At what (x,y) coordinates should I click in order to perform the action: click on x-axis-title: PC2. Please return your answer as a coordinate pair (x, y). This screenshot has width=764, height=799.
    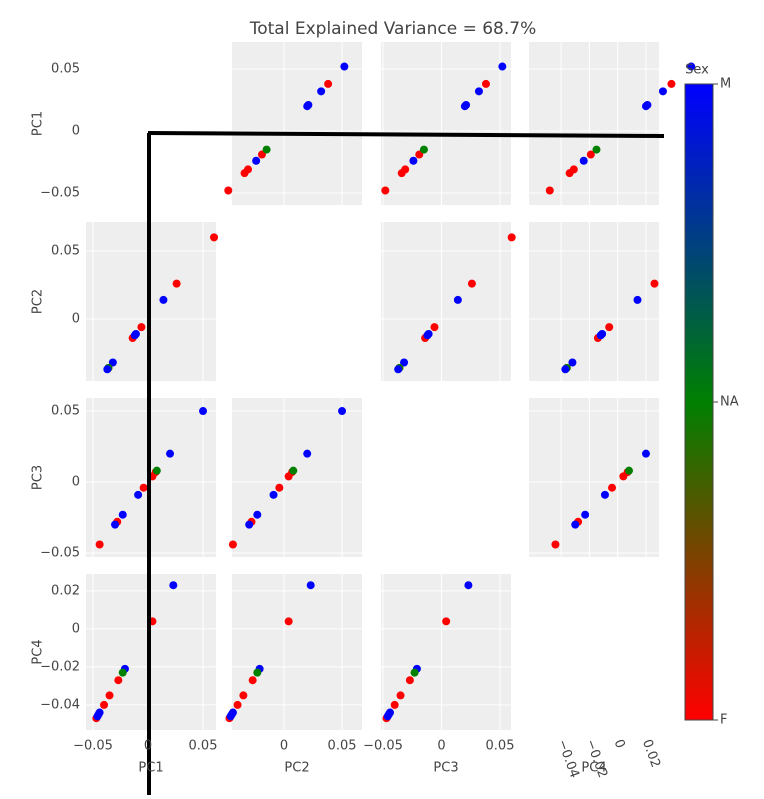
    Looking at the image, I should click on (296, 768).